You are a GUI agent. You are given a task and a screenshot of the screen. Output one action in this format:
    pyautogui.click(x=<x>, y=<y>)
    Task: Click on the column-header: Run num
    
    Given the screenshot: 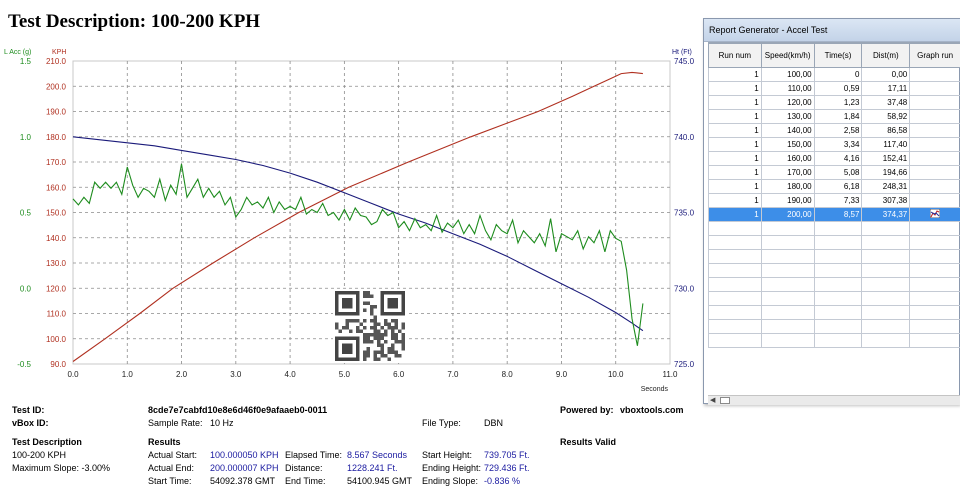 What is the action you would take?
    pyautogui.click(x=735, y=55)
    